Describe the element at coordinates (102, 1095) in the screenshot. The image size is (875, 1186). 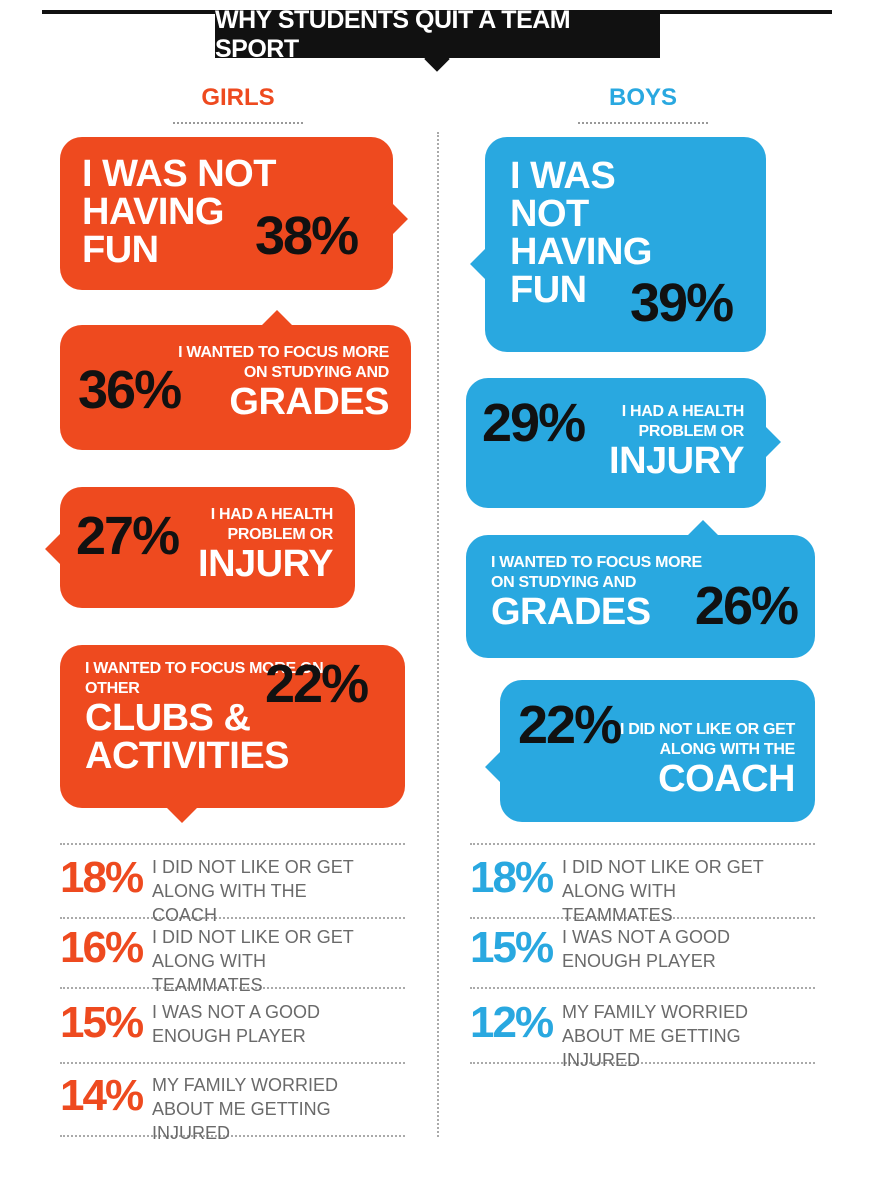
I see `percentage: 14%` at that location.